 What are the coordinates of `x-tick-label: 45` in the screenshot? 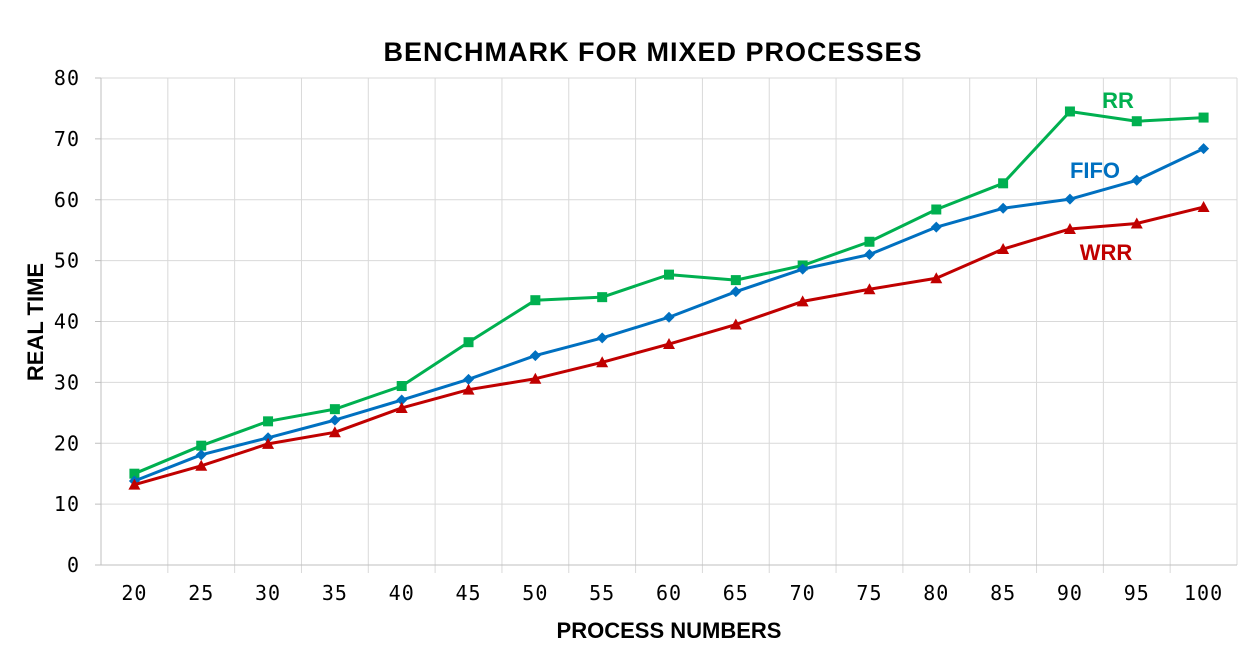 It's located at (468, 593).